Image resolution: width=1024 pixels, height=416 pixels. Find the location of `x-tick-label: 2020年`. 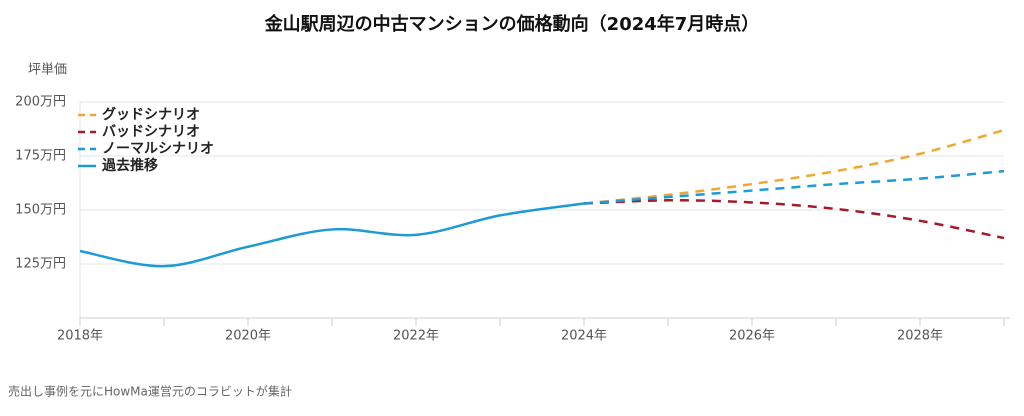

x-tick-label: 2020年 is located at coordinates (248, 336).